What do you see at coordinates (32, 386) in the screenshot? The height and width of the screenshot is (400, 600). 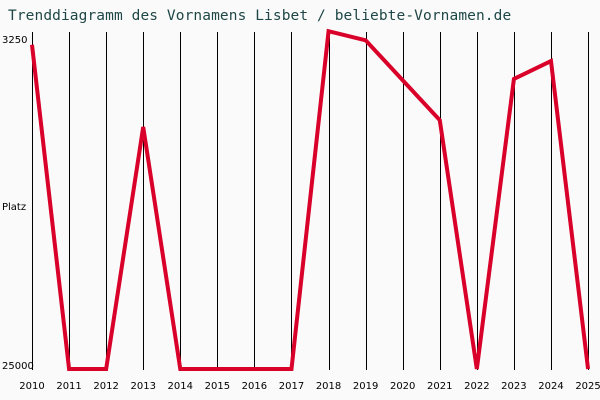 I see `x-tick-label: 2010` at bounding box center [32, 386].